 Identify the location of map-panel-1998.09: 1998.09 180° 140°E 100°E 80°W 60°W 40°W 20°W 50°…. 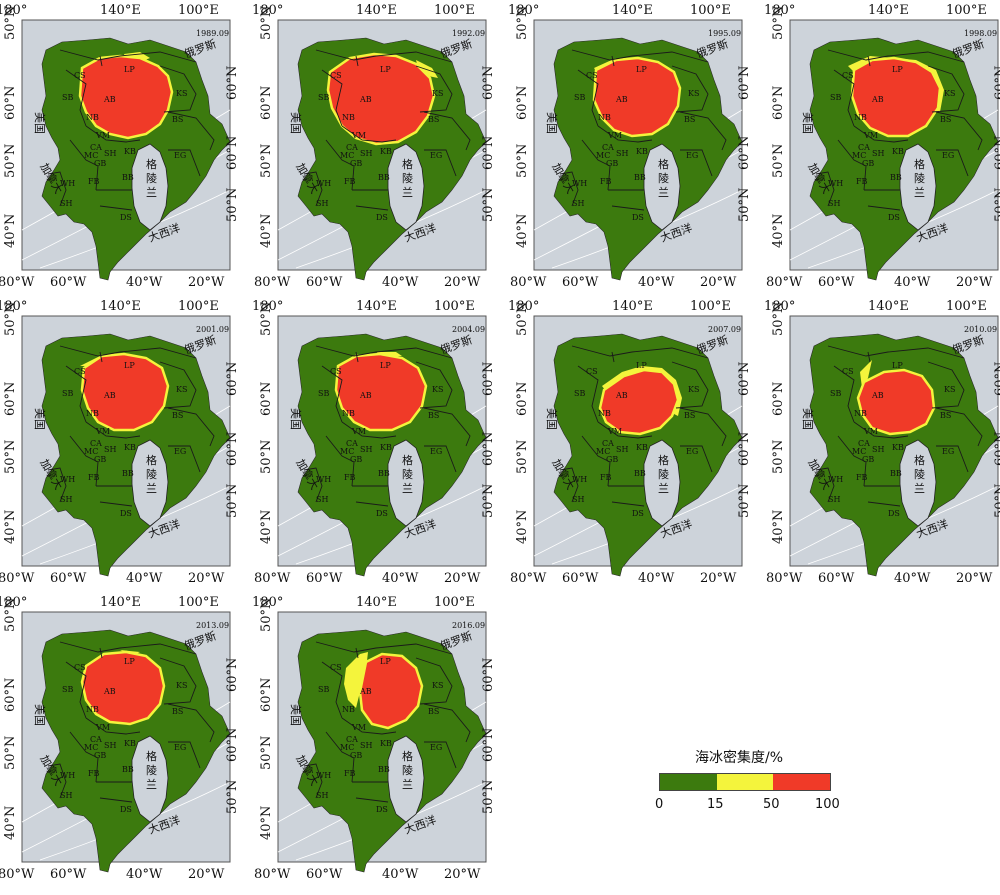
(882, 148).